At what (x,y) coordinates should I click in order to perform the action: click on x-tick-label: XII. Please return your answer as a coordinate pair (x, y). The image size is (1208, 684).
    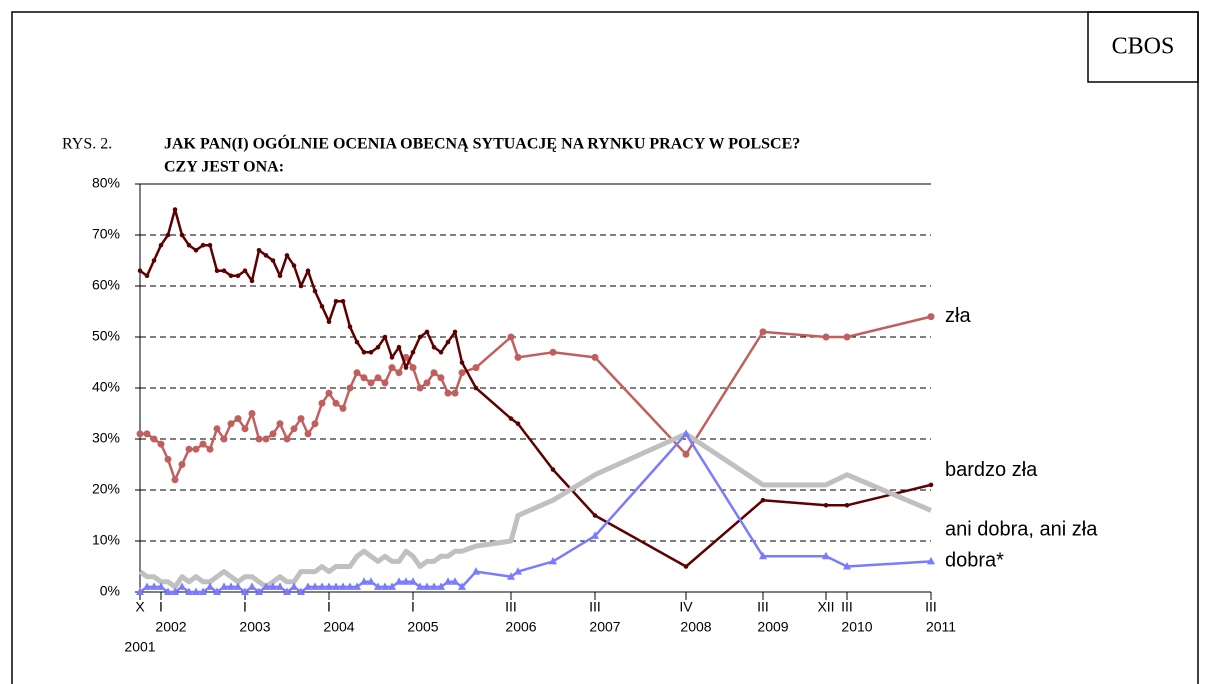
    Looking at the image, I should click on (825, 607).